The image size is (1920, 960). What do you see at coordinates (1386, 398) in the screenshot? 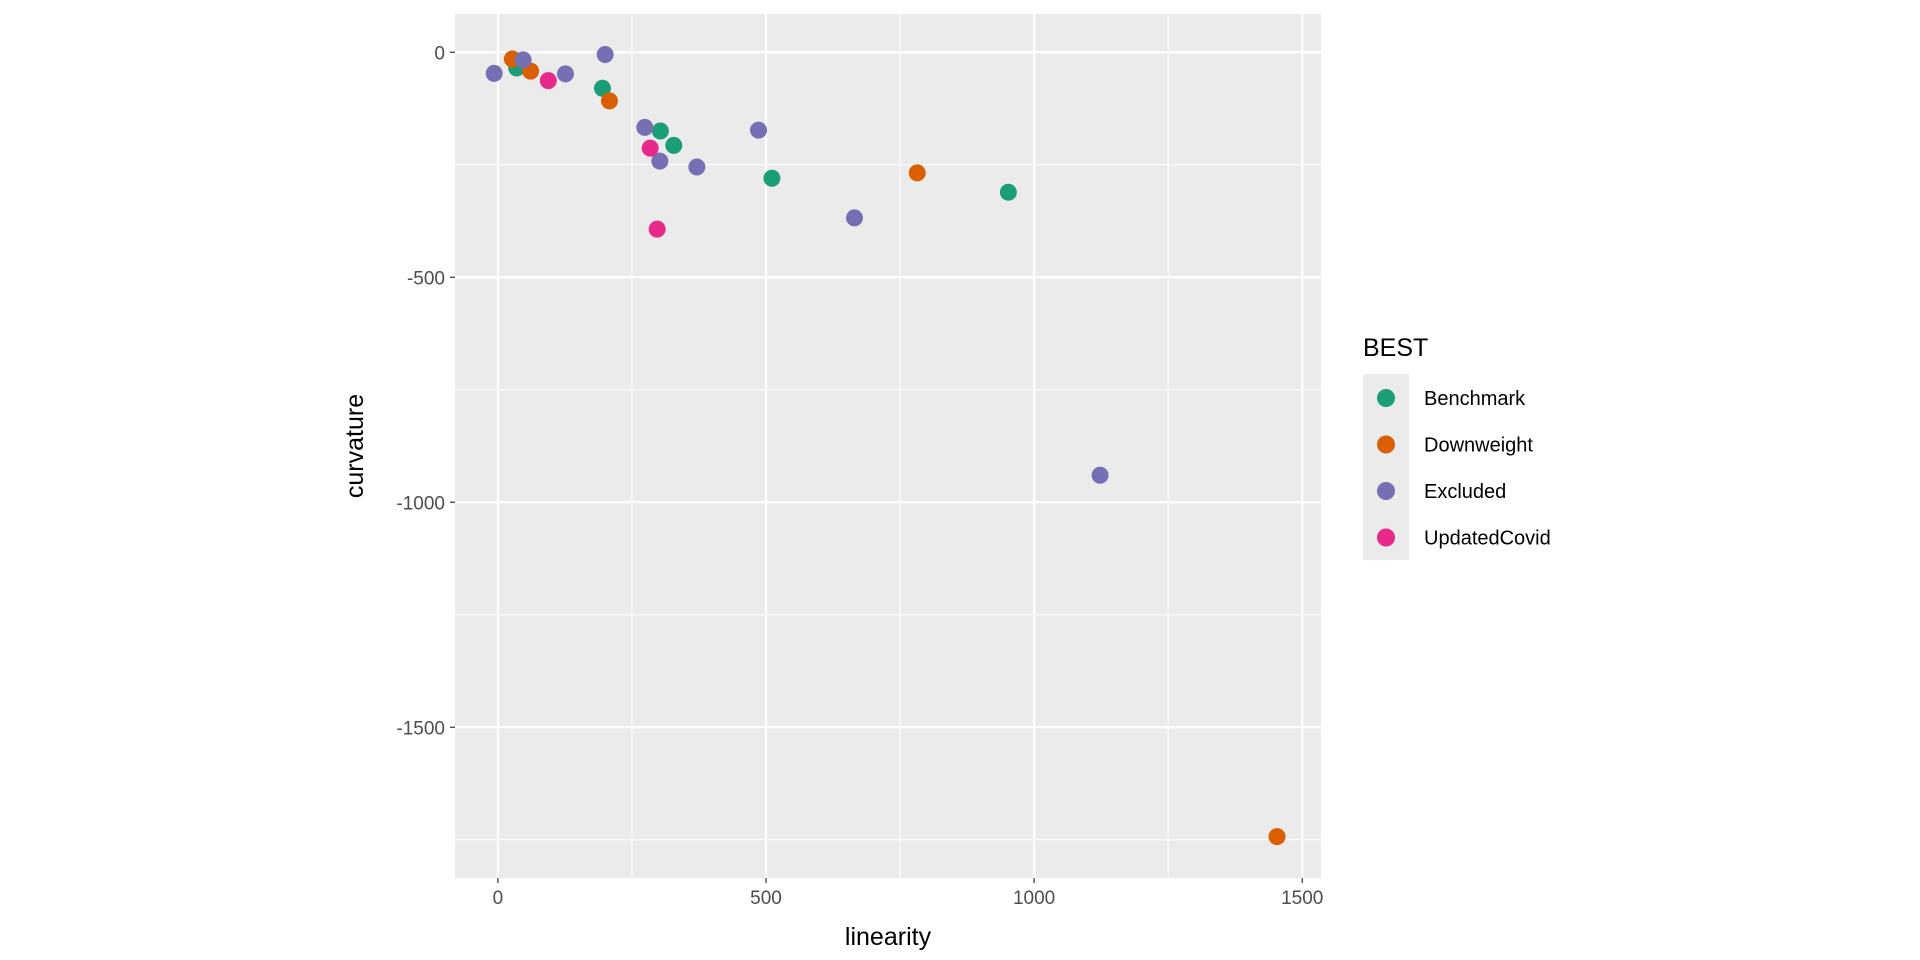
I see `legend-key-benchmark` at bounding box center [1386, 398].